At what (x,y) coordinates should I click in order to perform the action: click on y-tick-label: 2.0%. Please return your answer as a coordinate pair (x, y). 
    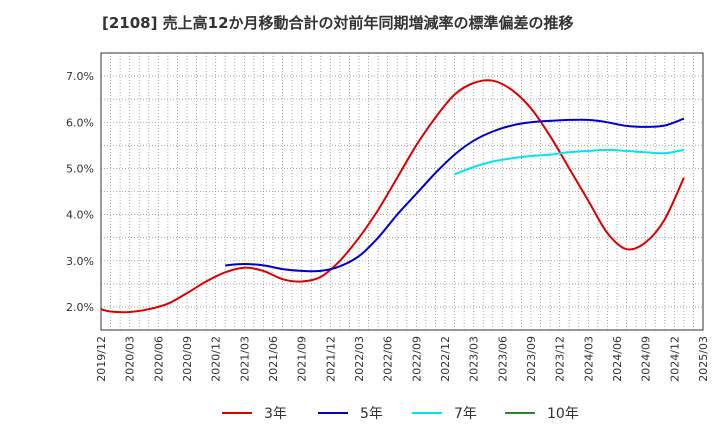
    Looking at the image, I should click on (80, 307).